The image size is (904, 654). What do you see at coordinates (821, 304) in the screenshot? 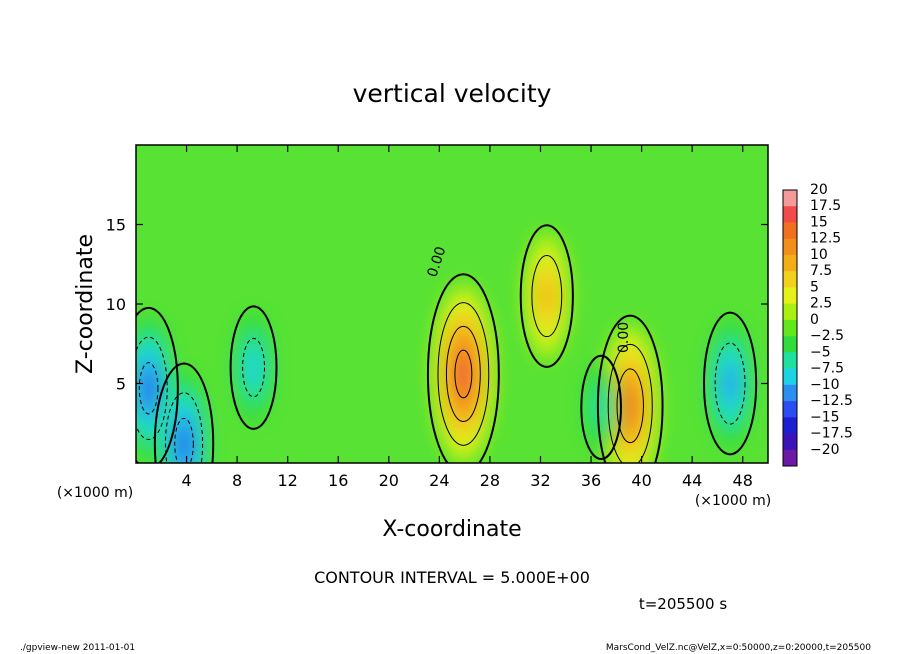
I see `colorbar-label: 2.5` at bounding box center [821, 304].